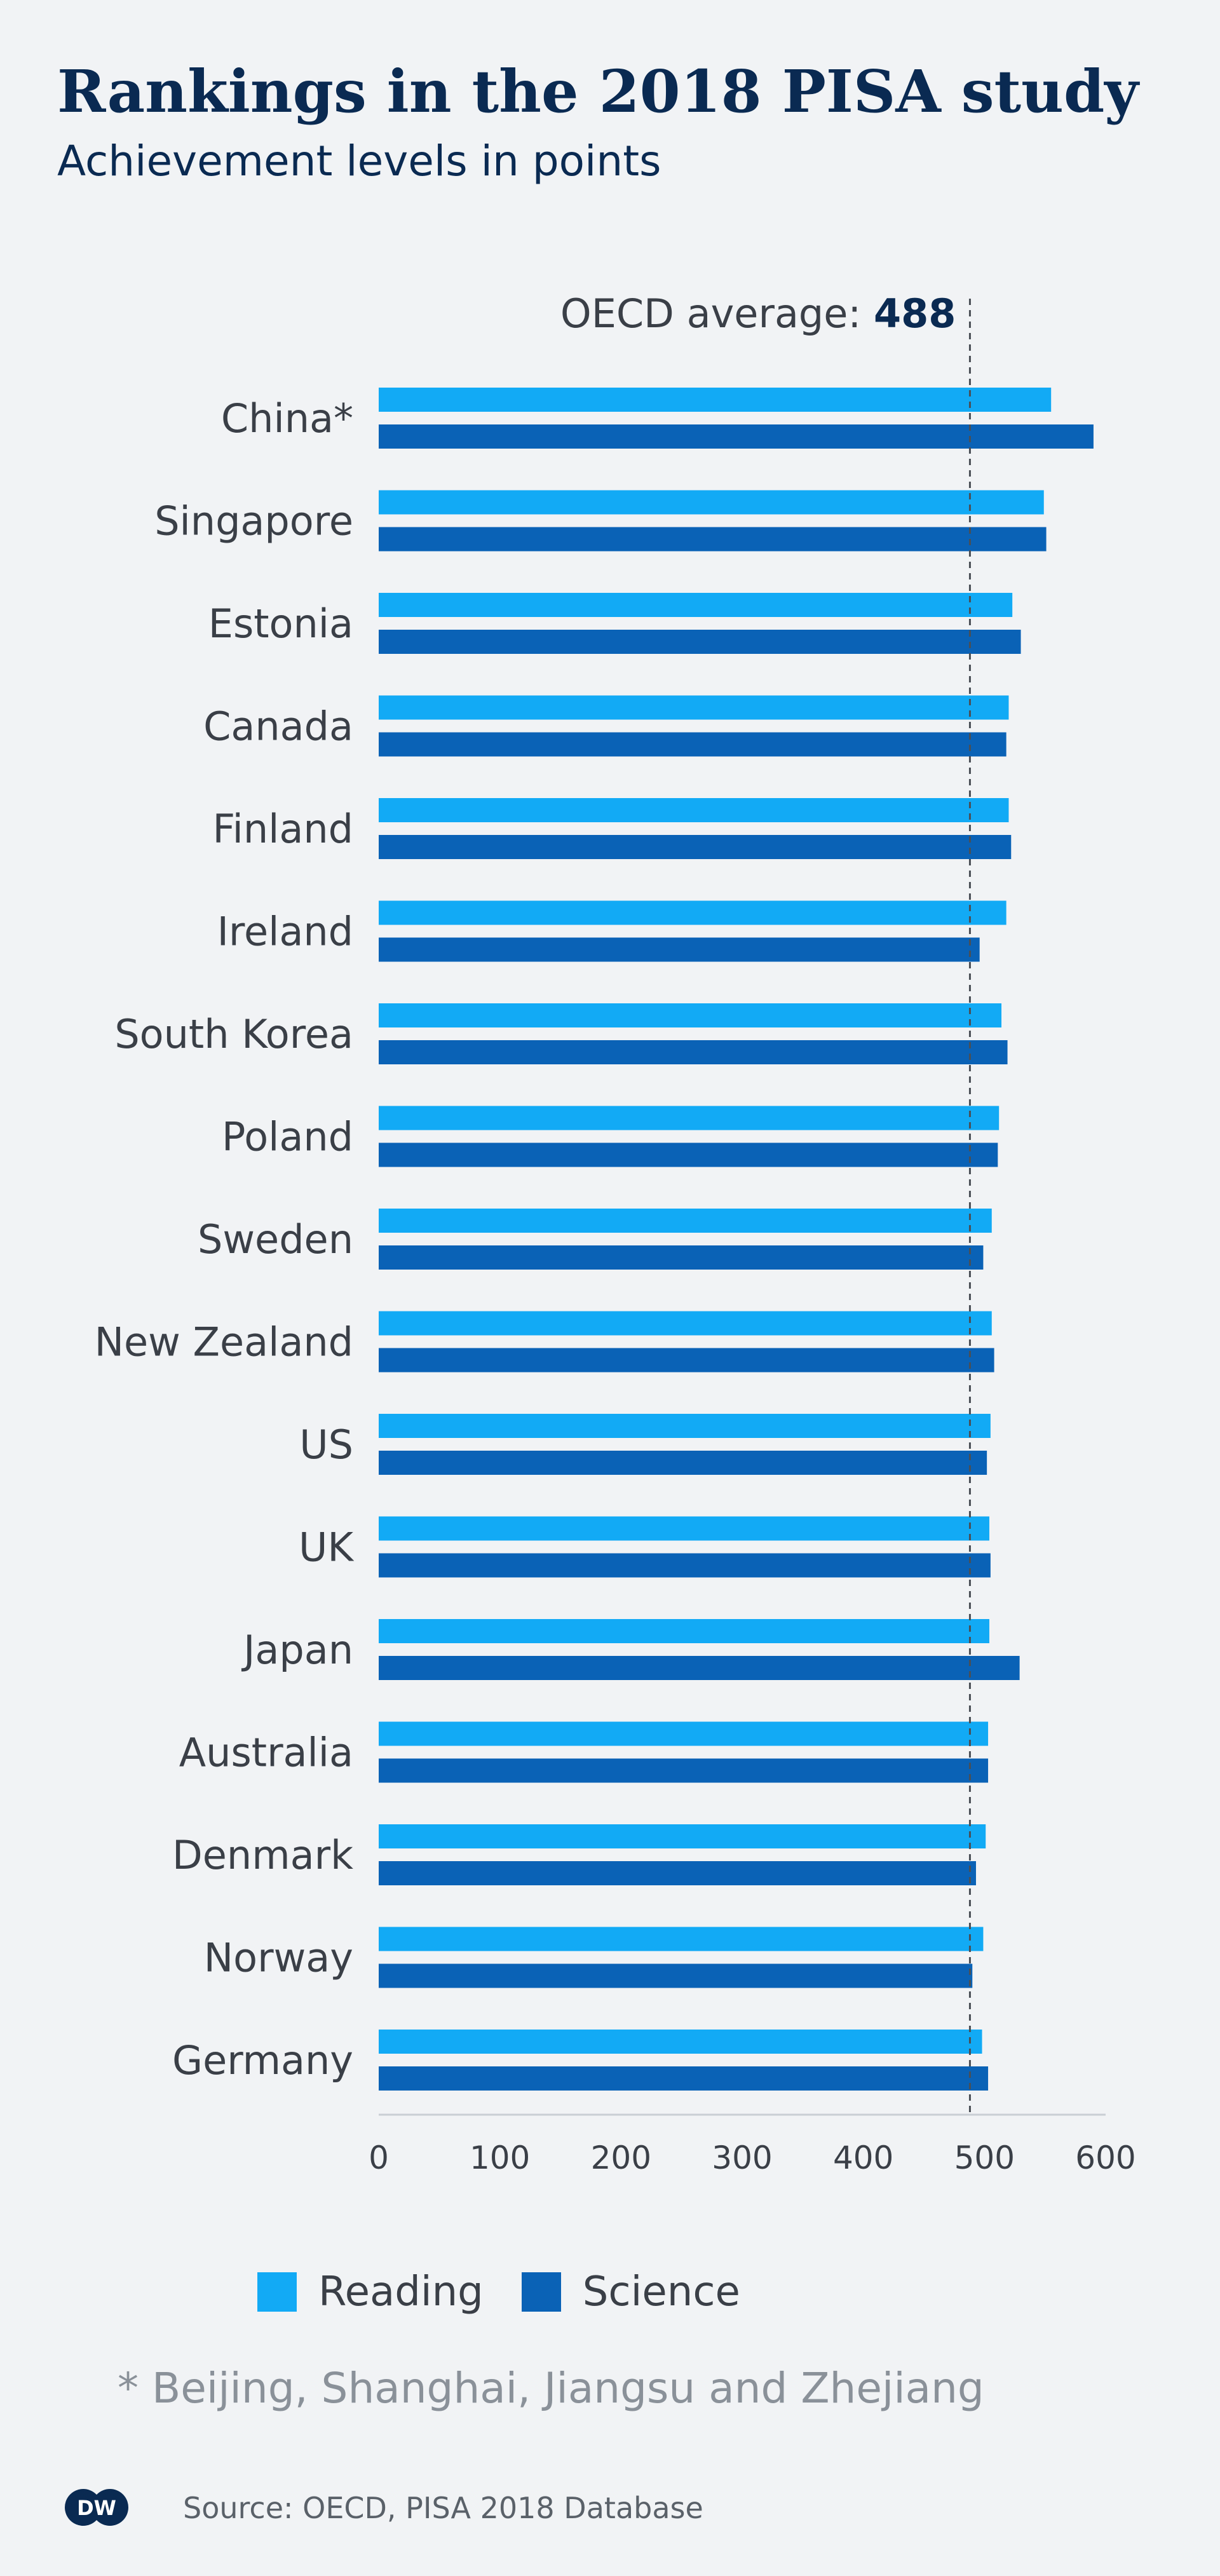  Describe the element at coordinates (1105, 2157) in the screenshot. I see `x-tick-label: 600` at that location.